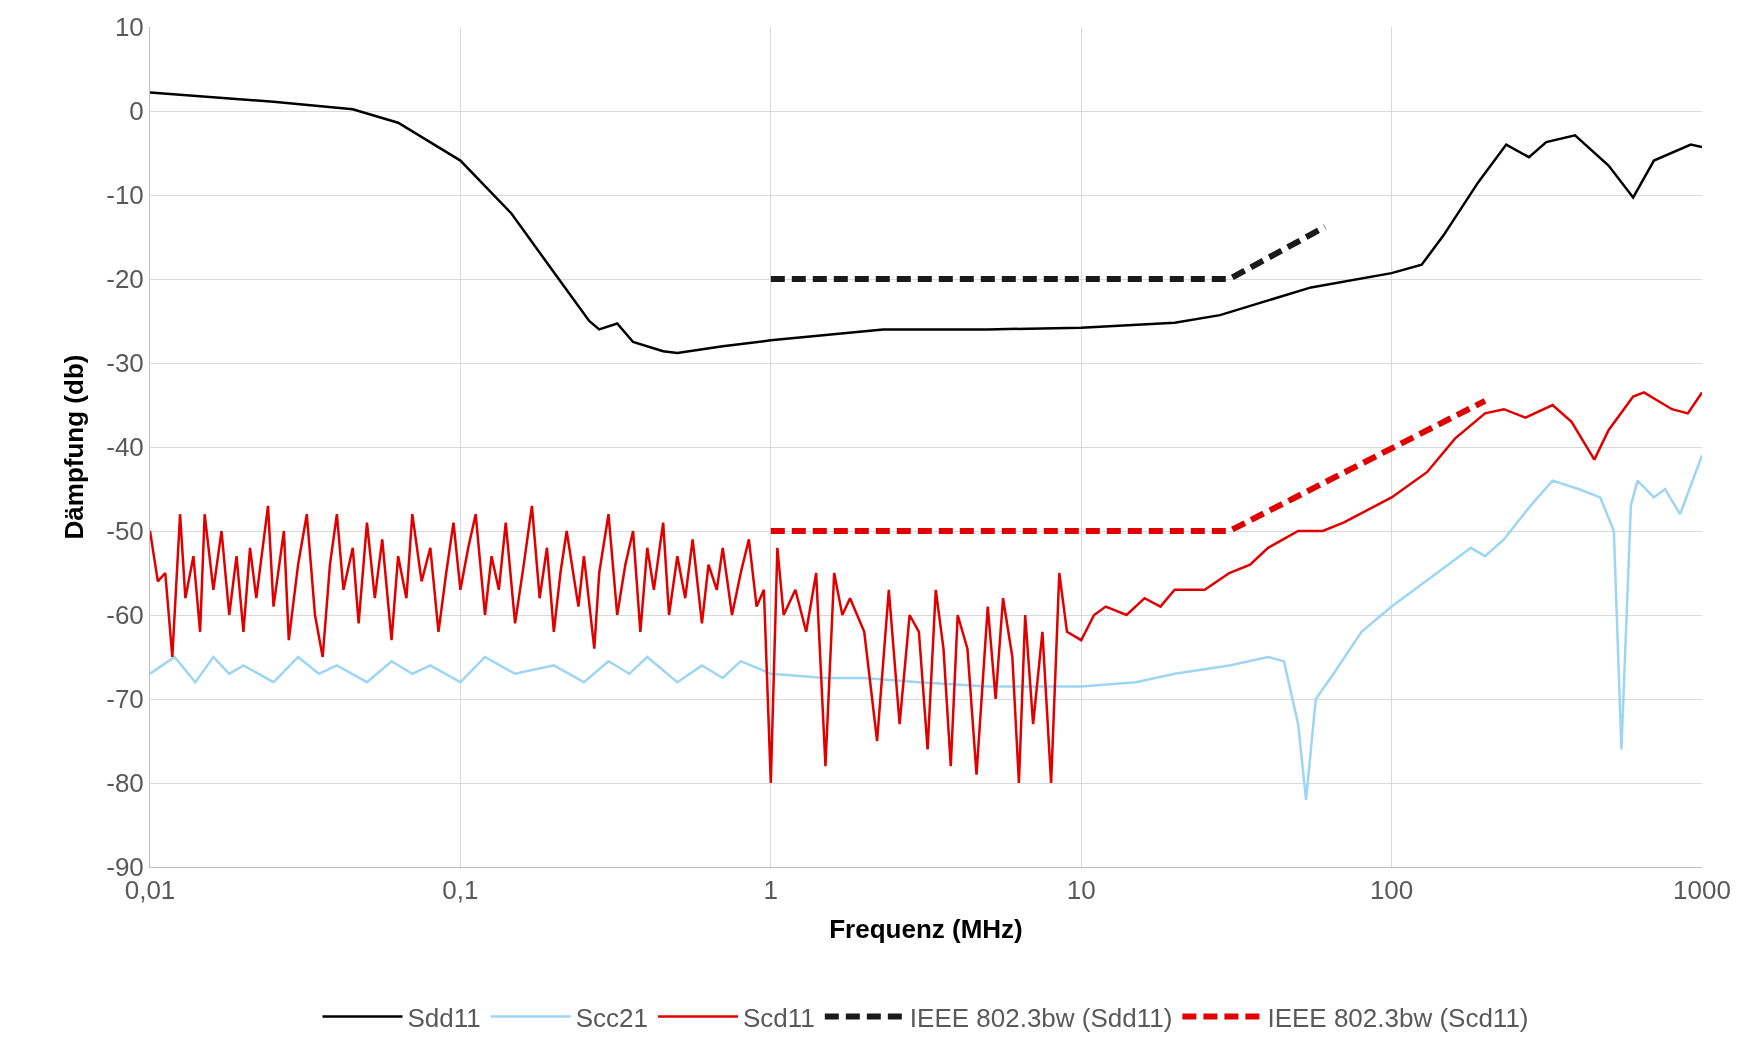 Image resolution: width=1752 pixels, height=1052 pixels. I want to click on legend-label: Sdd11, so click(444, 1017).